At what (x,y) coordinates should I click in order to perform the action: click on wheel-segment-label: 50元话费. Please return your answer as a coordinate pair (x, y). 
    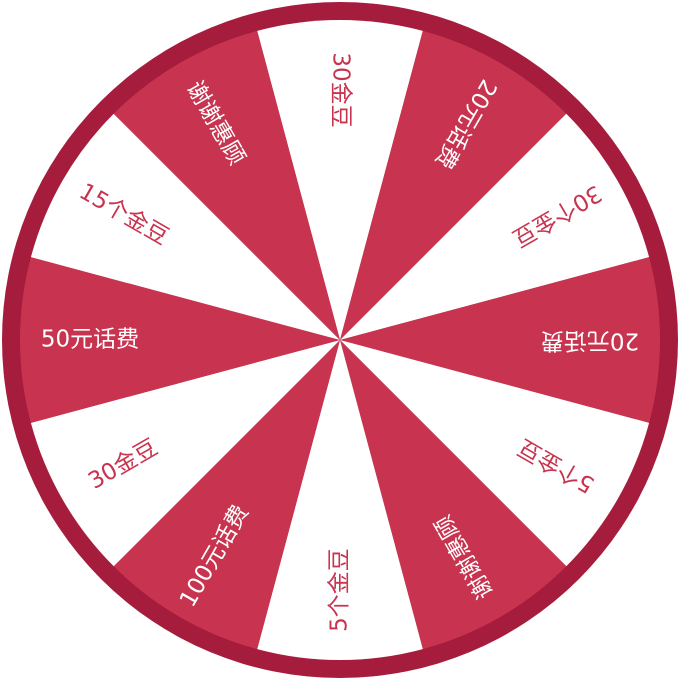
    Looking at the image, I should click on (90, 340).